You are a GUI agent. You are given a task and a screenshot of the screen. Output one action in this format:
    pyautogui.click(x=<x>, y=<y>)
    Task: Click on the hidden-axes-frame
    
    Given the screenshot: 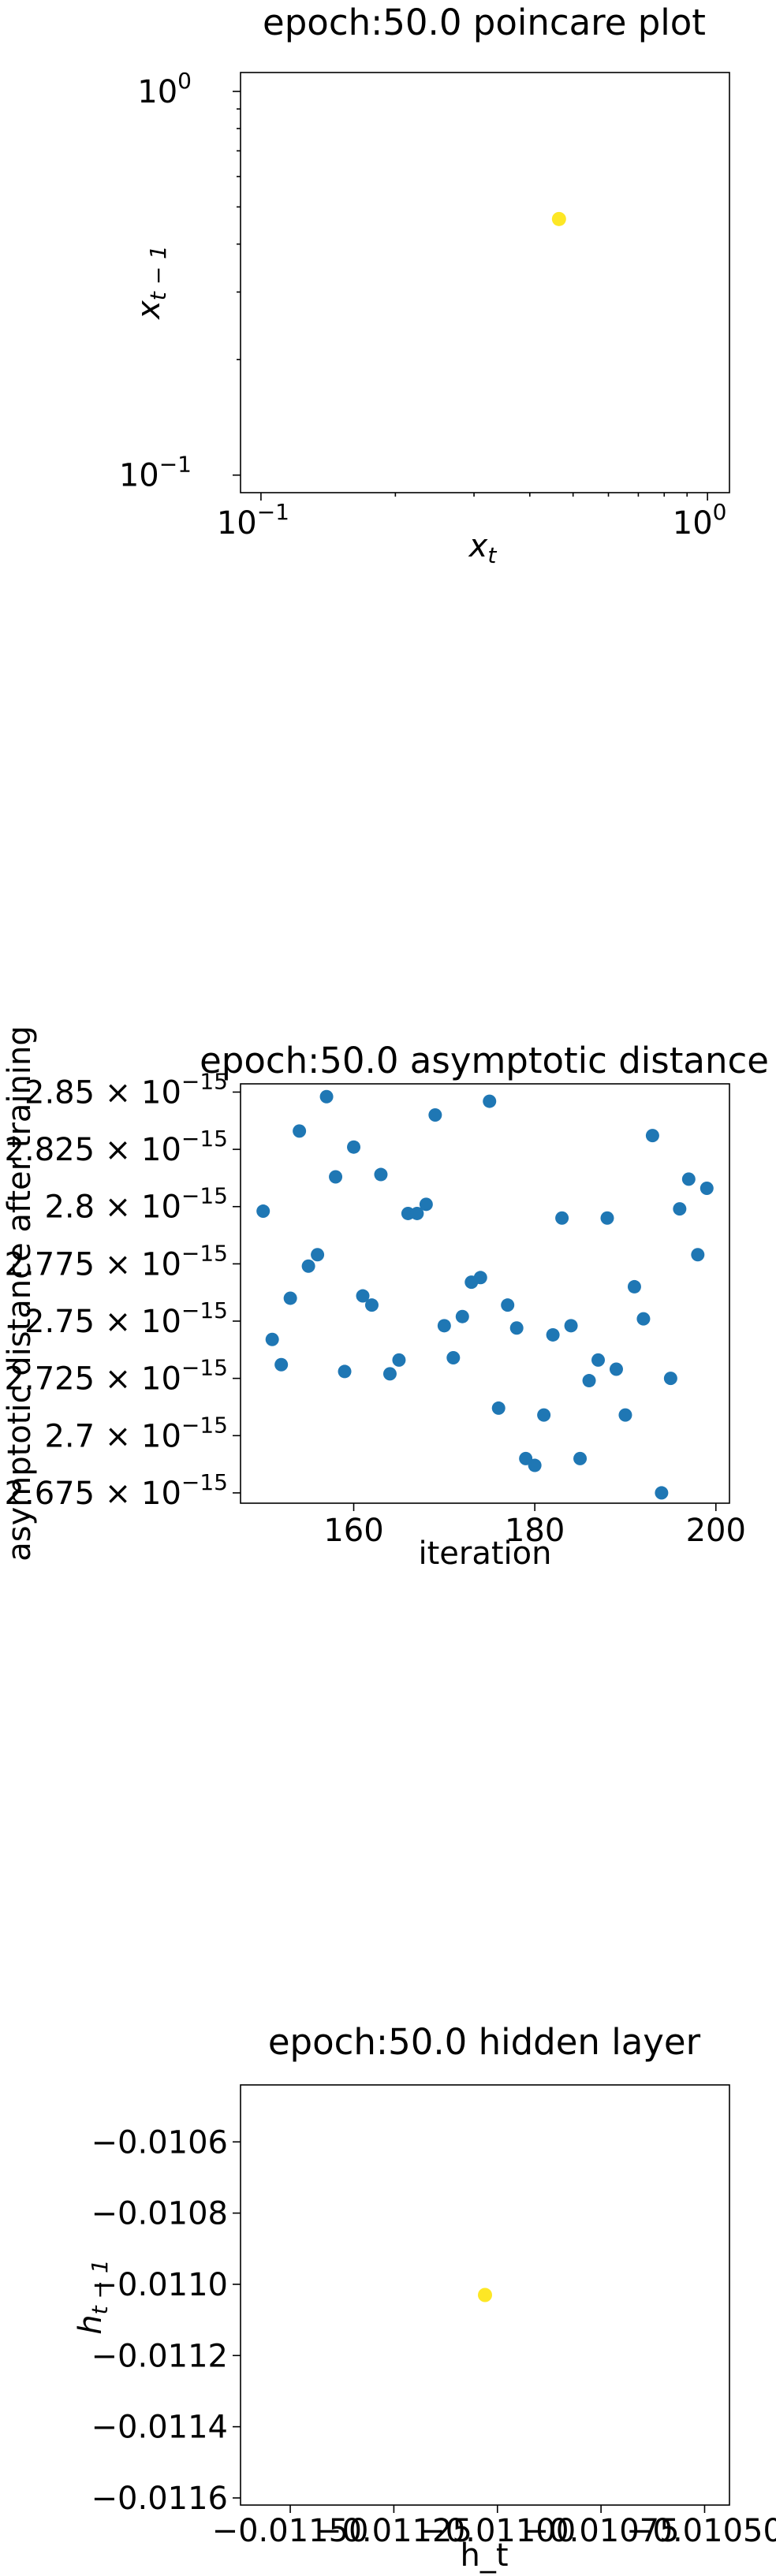 What is the action you would take?
    pyautogui.click(x=485, y=2295)
    